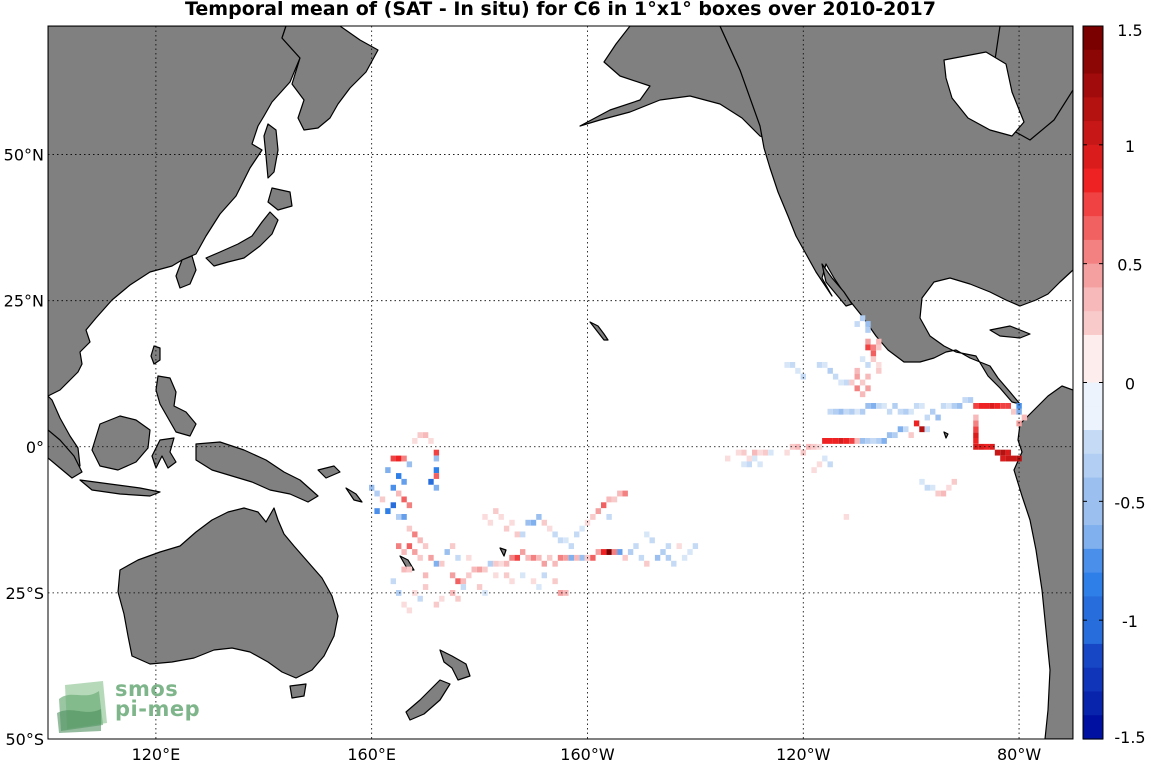 The image size is (1150, 762). I want to click on colorbar-tick-label: 0, so click(1130, 384).